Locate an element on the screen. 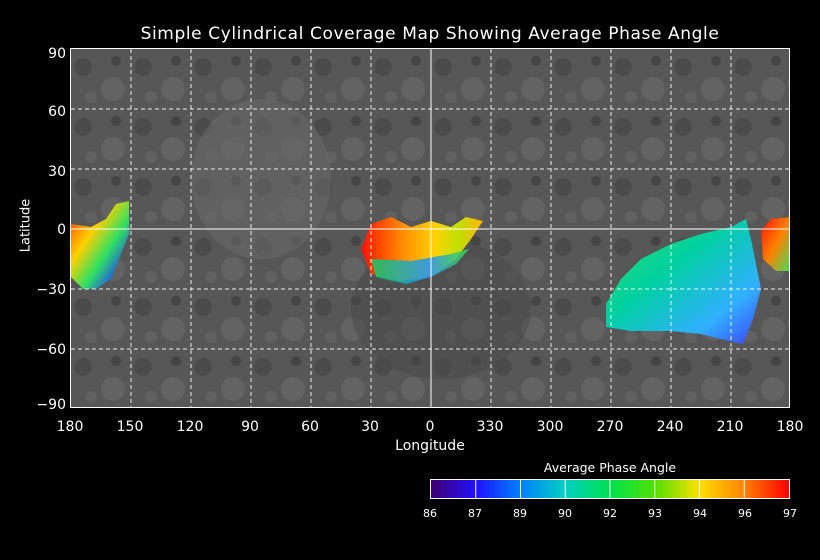  colorbar-tick-label: 93 is located at coordinates (655, 513).